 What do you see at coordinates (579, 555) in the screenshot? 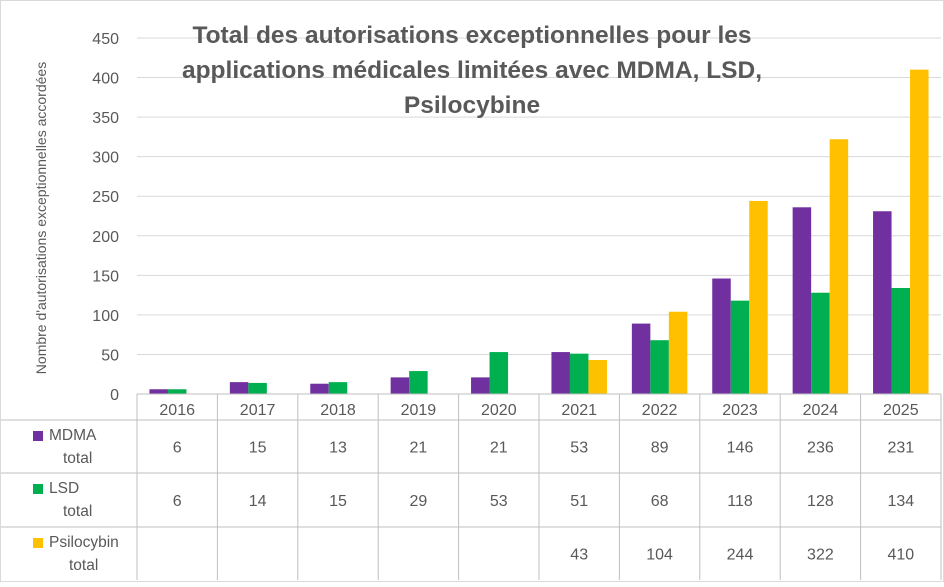
I see `data-label: 43` at bounding box center [579, 555].